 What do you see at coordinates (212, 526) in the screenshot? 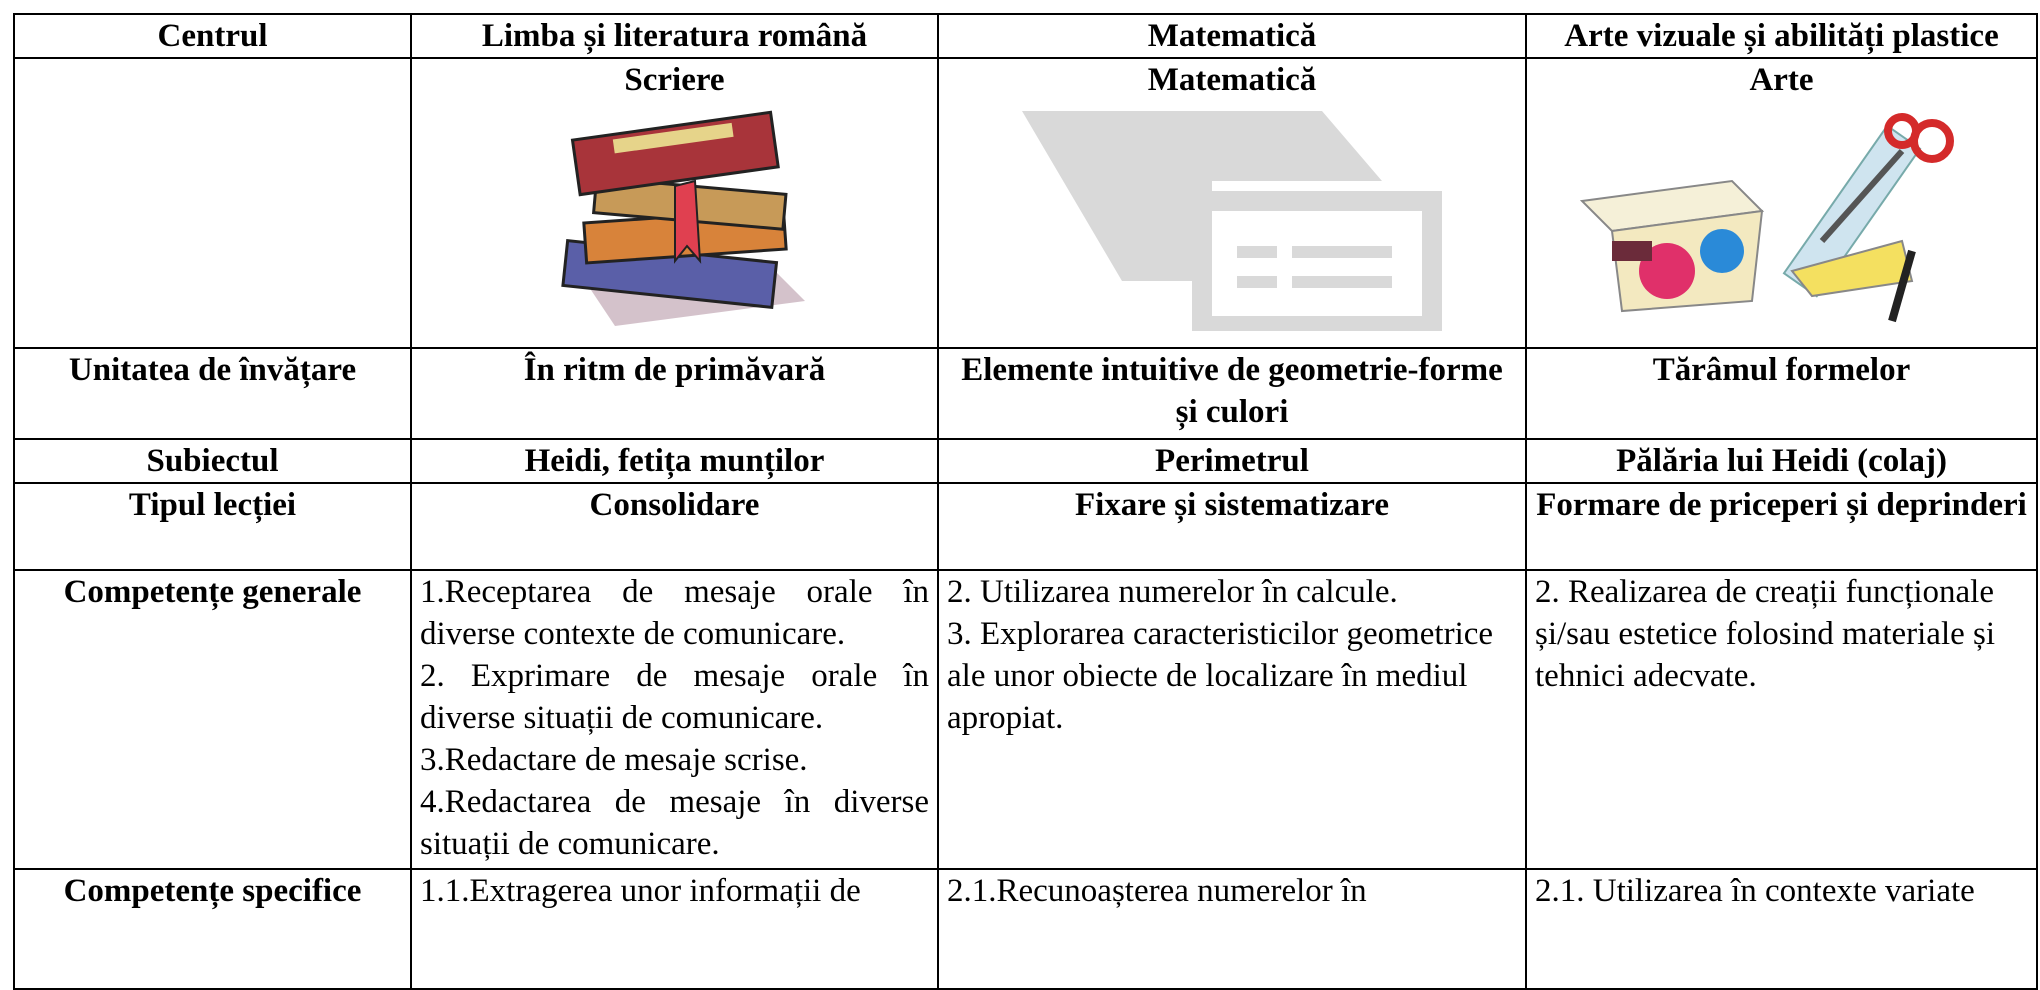
I see `row-label: Tipul lecției` at bounding box center [212, 526].